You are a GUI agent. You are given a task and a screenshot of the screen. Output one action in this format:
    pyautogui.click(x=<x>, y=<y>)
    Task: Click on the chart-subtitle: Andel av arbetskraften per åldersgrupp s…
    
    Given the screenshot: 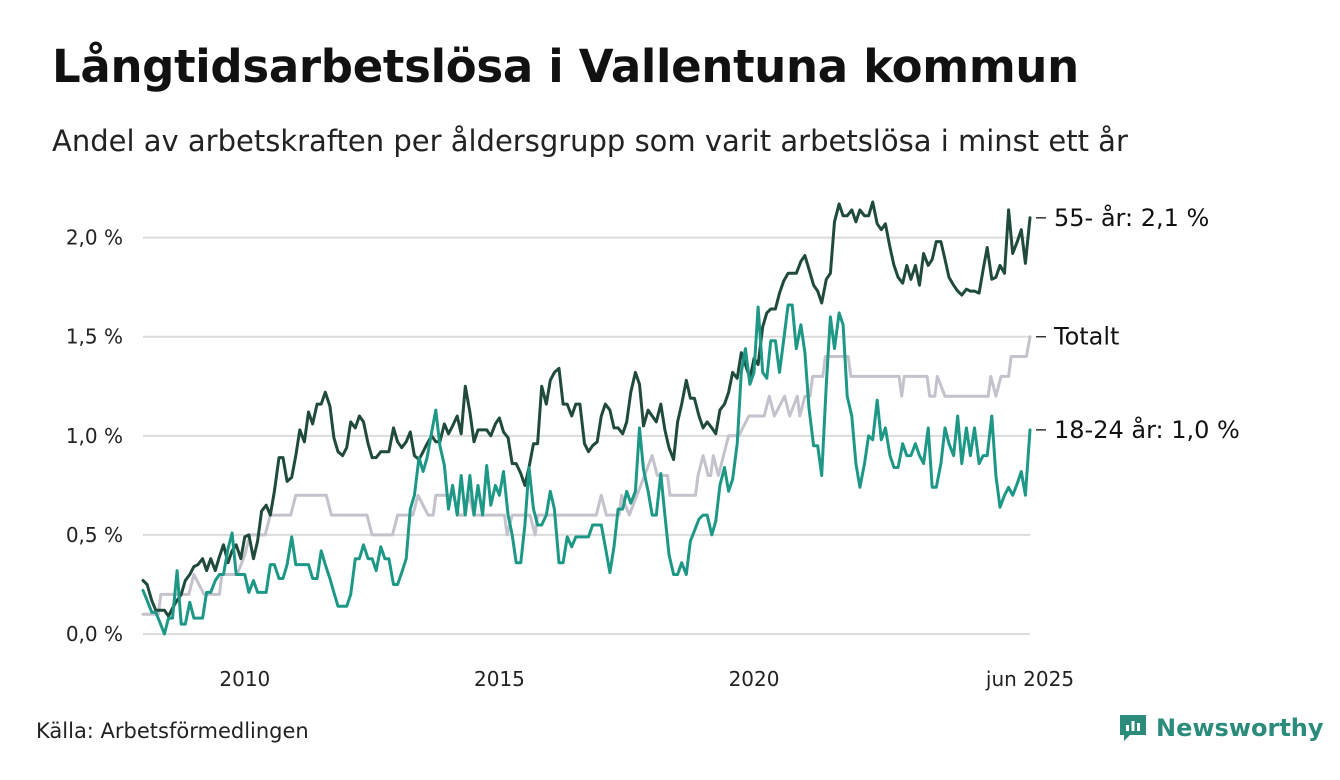 What is the action you would take?
    pyautogui.click(x=590, y=141)
    